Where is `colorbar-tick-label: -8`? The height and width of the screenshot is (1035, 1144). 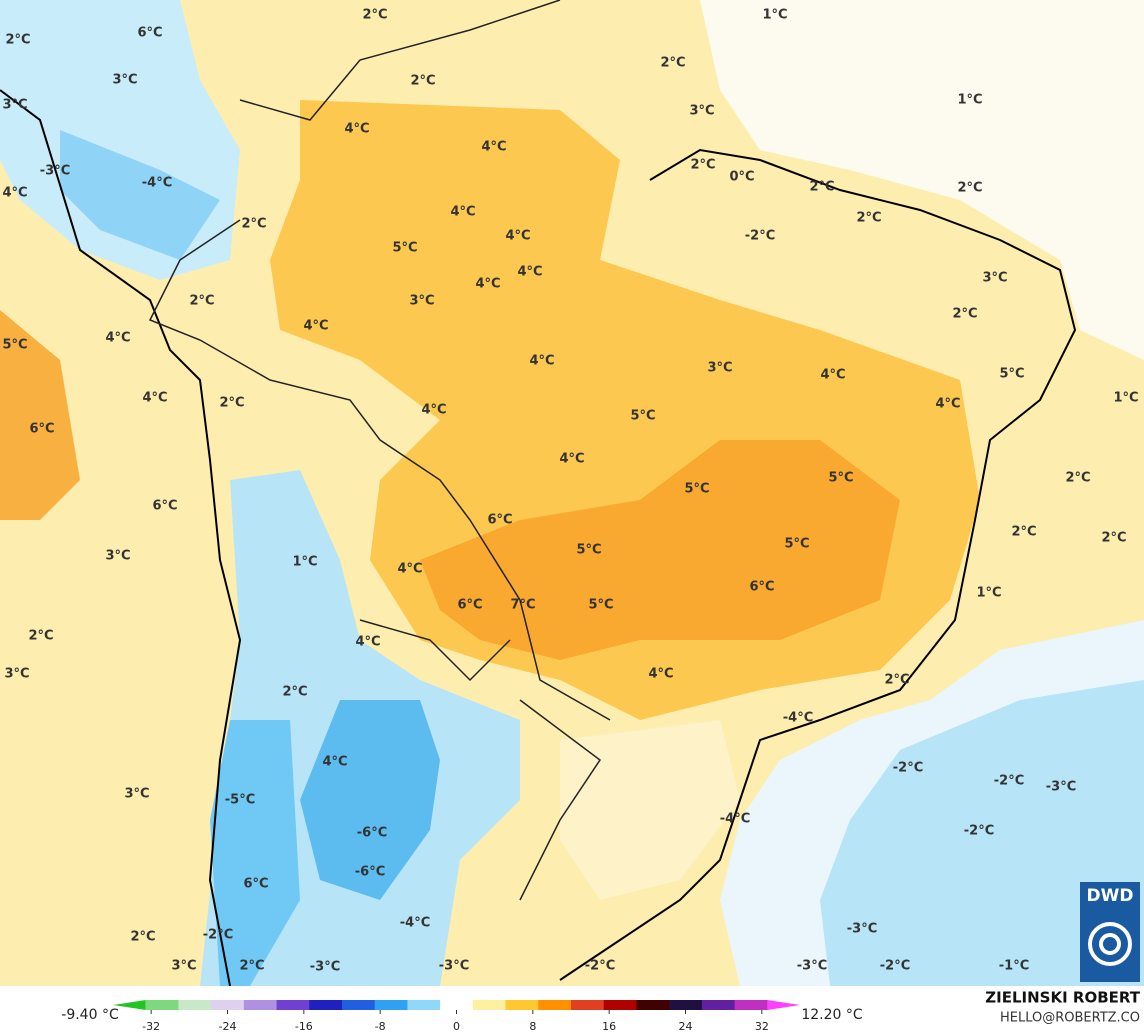 colorbar-tick-label: -8 is located at coordinates (380, 1026).